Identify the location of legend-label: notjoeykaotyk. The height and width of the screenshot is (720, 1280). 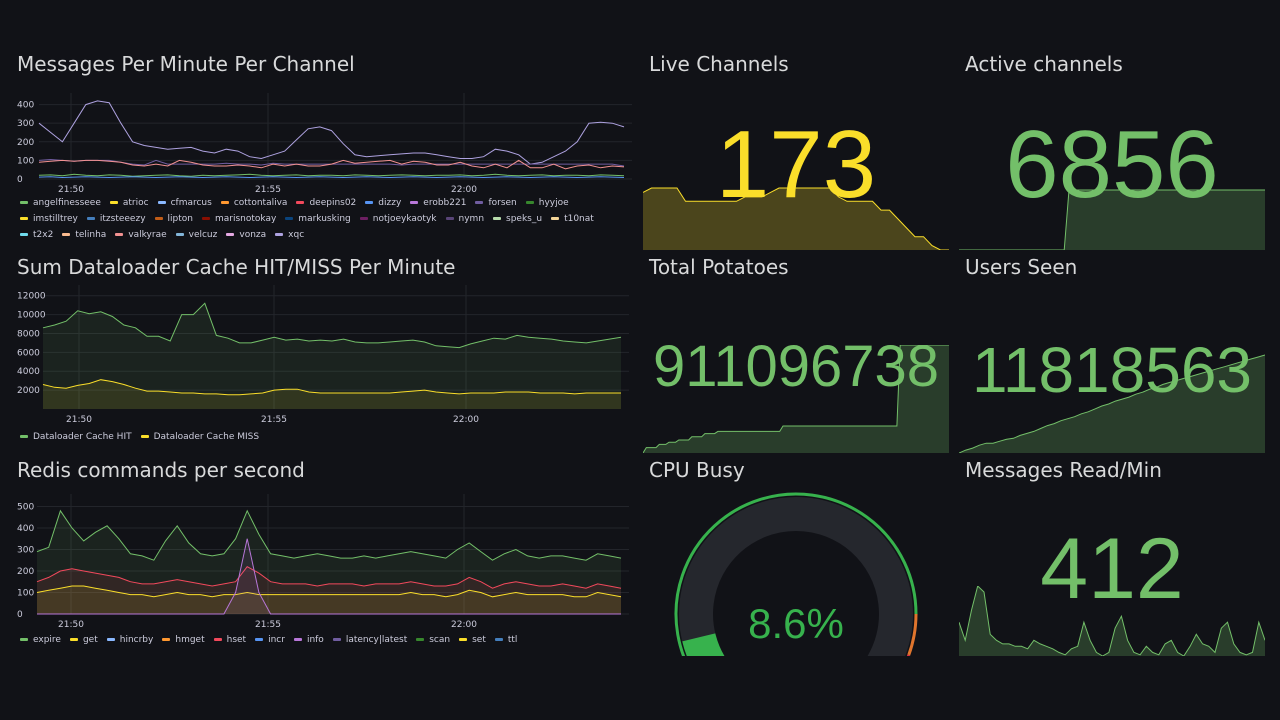
(404, 219).